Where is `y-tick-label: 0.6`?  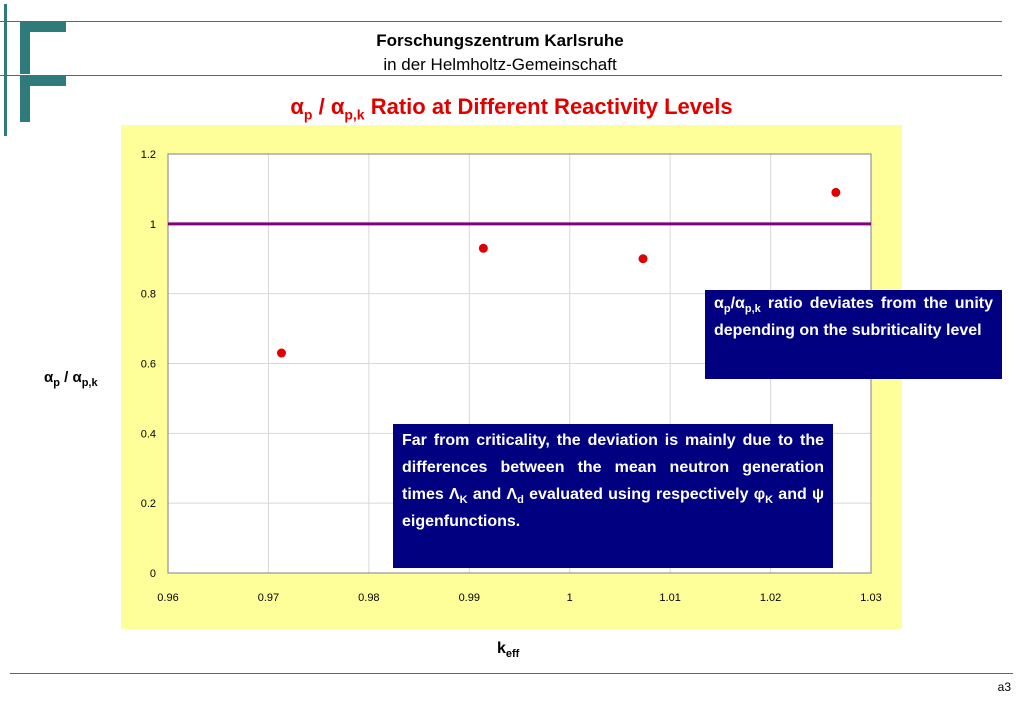
y-tick-label: 0.6 is located at coordinates (148, 365).